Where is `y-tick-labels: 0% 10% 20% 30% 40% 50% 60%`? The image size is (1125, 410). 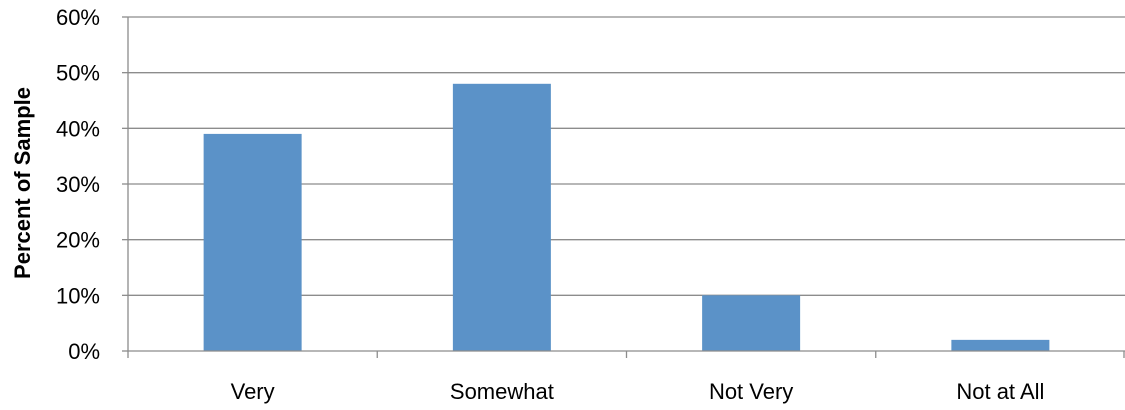
y-tick-labels: 0% 10% 20% 30% 40% 50% 60% is located at coordinates (78, 184).